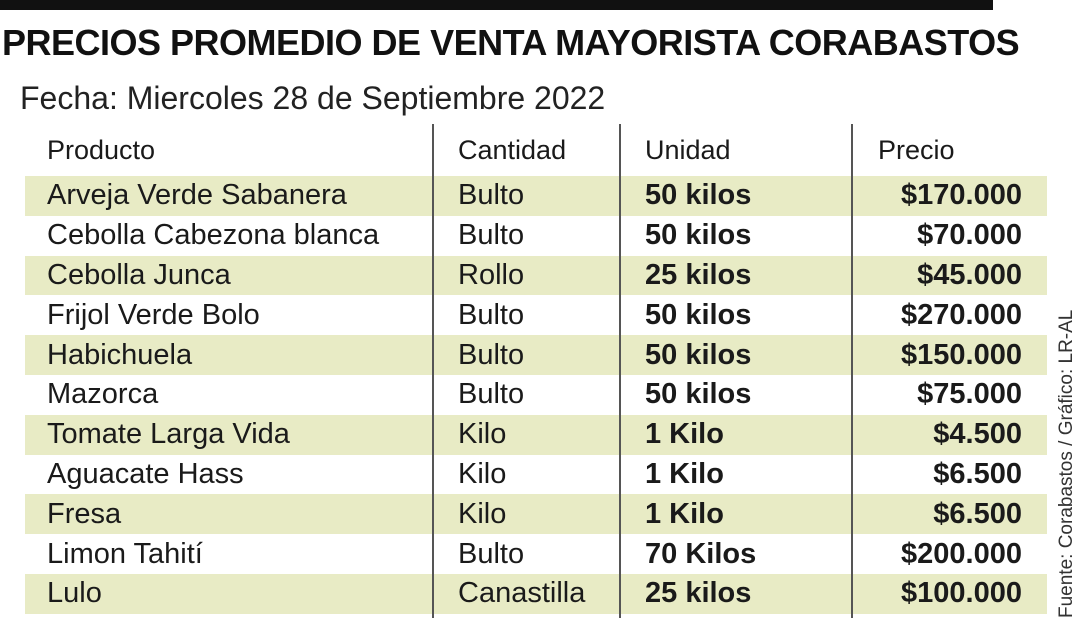 The image size is (1080, 620). What do you see at coordinates (197, 195) in the screenshot?
I see `cell-producto: Arveja Verde Sabanera` at bounding box center [197, 195].